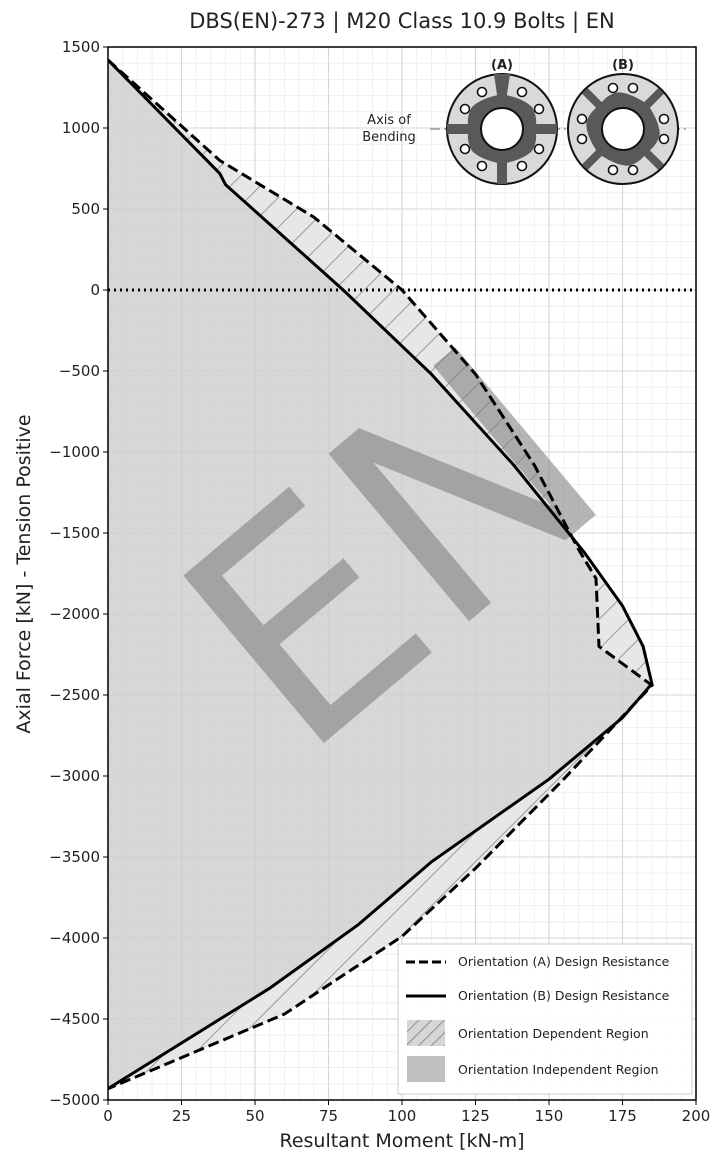 The image size is (726, 1160). I want to click on x-tick-label: 0, so click(108, 1116).